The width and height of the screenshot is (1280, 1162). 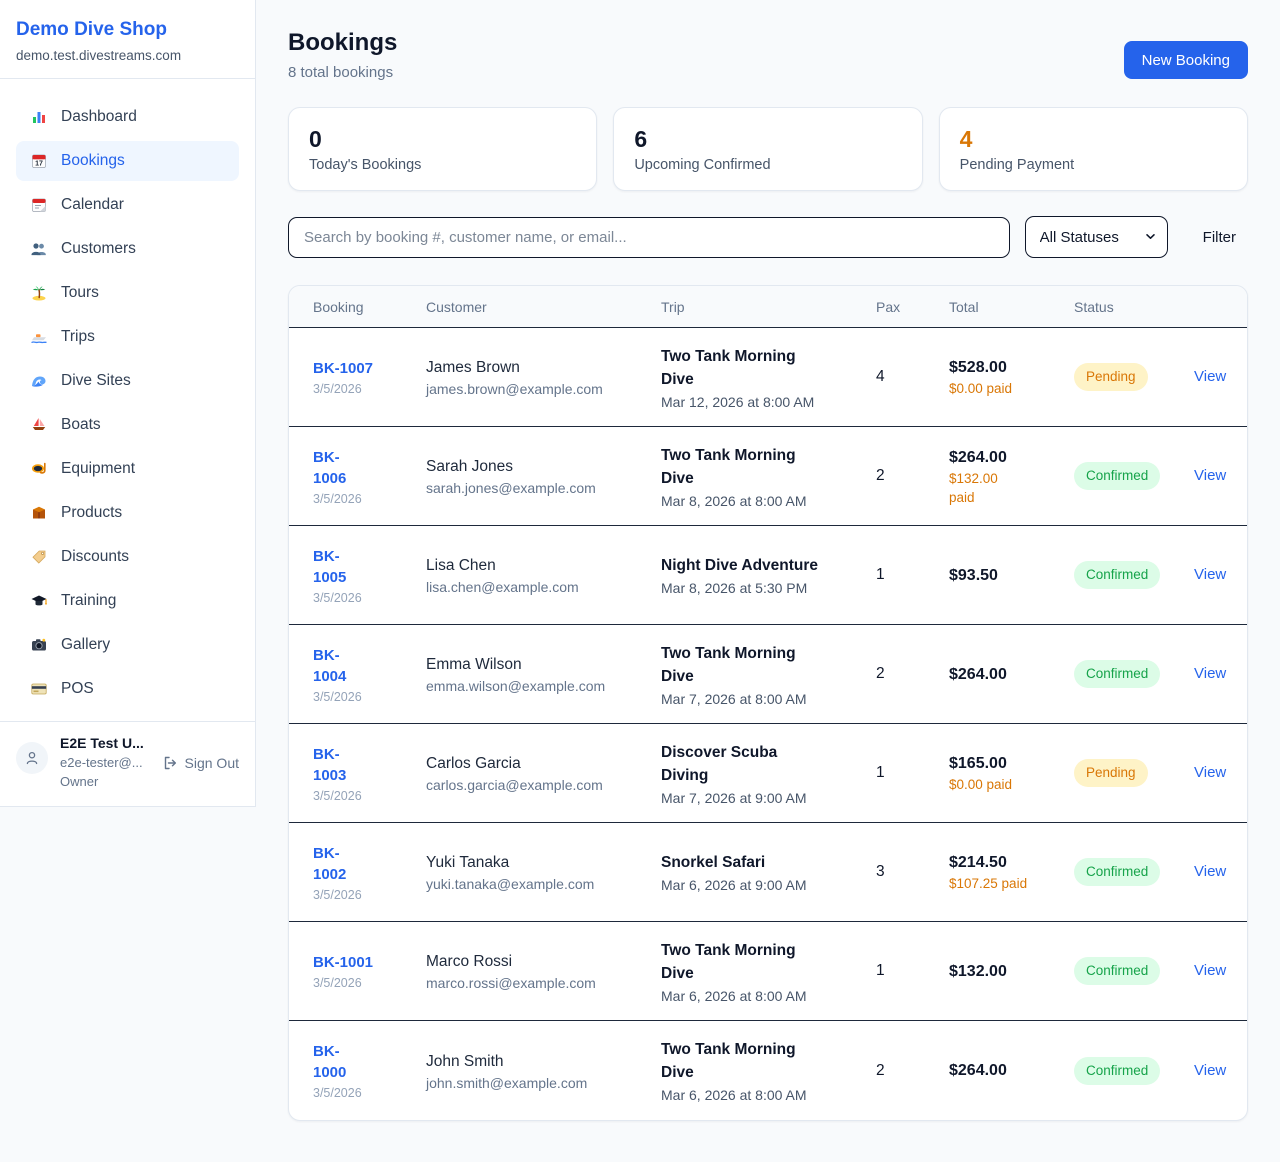 What do you see at coordinates (39, 513) in the screenshot?
I see `products-icon` at bounding box center [39, 513].